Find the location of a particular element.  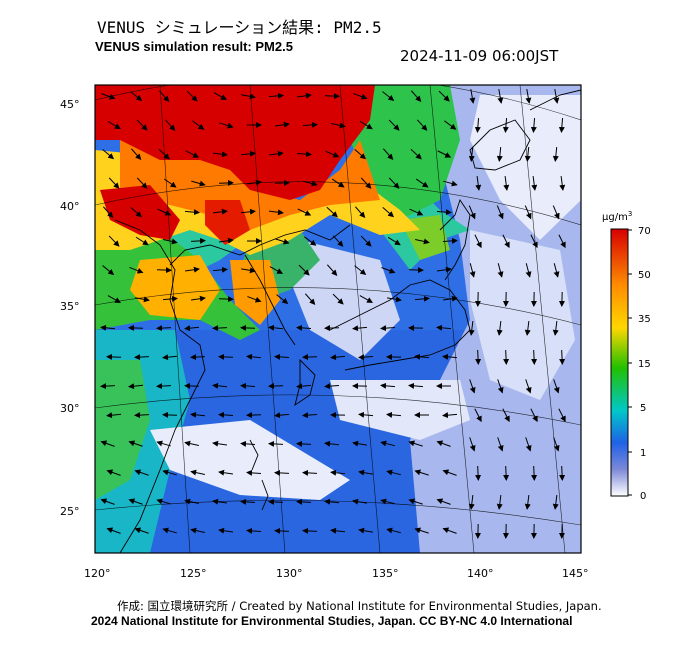

lon-tick-label: 130° is located at coordinates (289, 573).